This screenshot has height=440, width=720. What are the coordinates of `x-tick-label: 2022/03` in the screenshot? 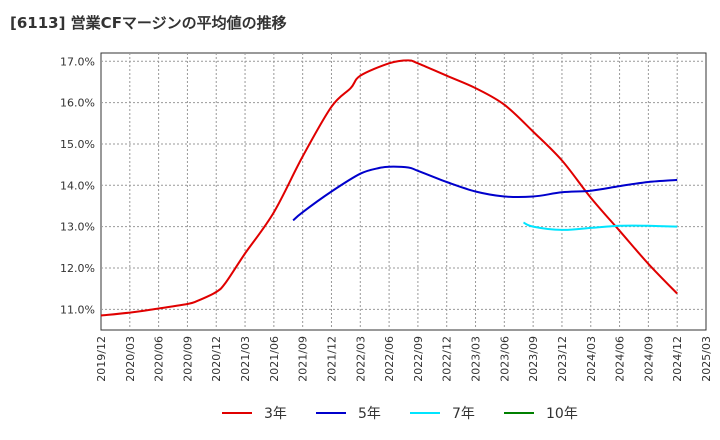 It's located at (360, 359).